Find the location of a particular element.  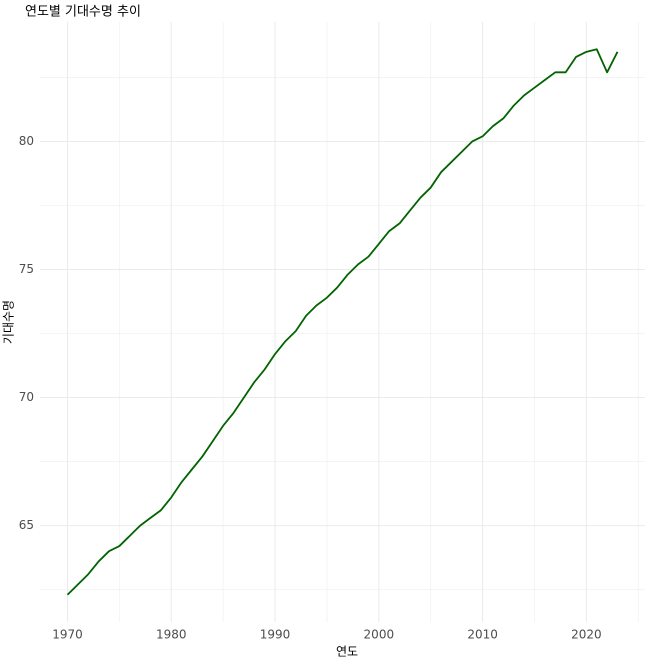

x-tick-label: 1980 is located at coordinates (171, 635).